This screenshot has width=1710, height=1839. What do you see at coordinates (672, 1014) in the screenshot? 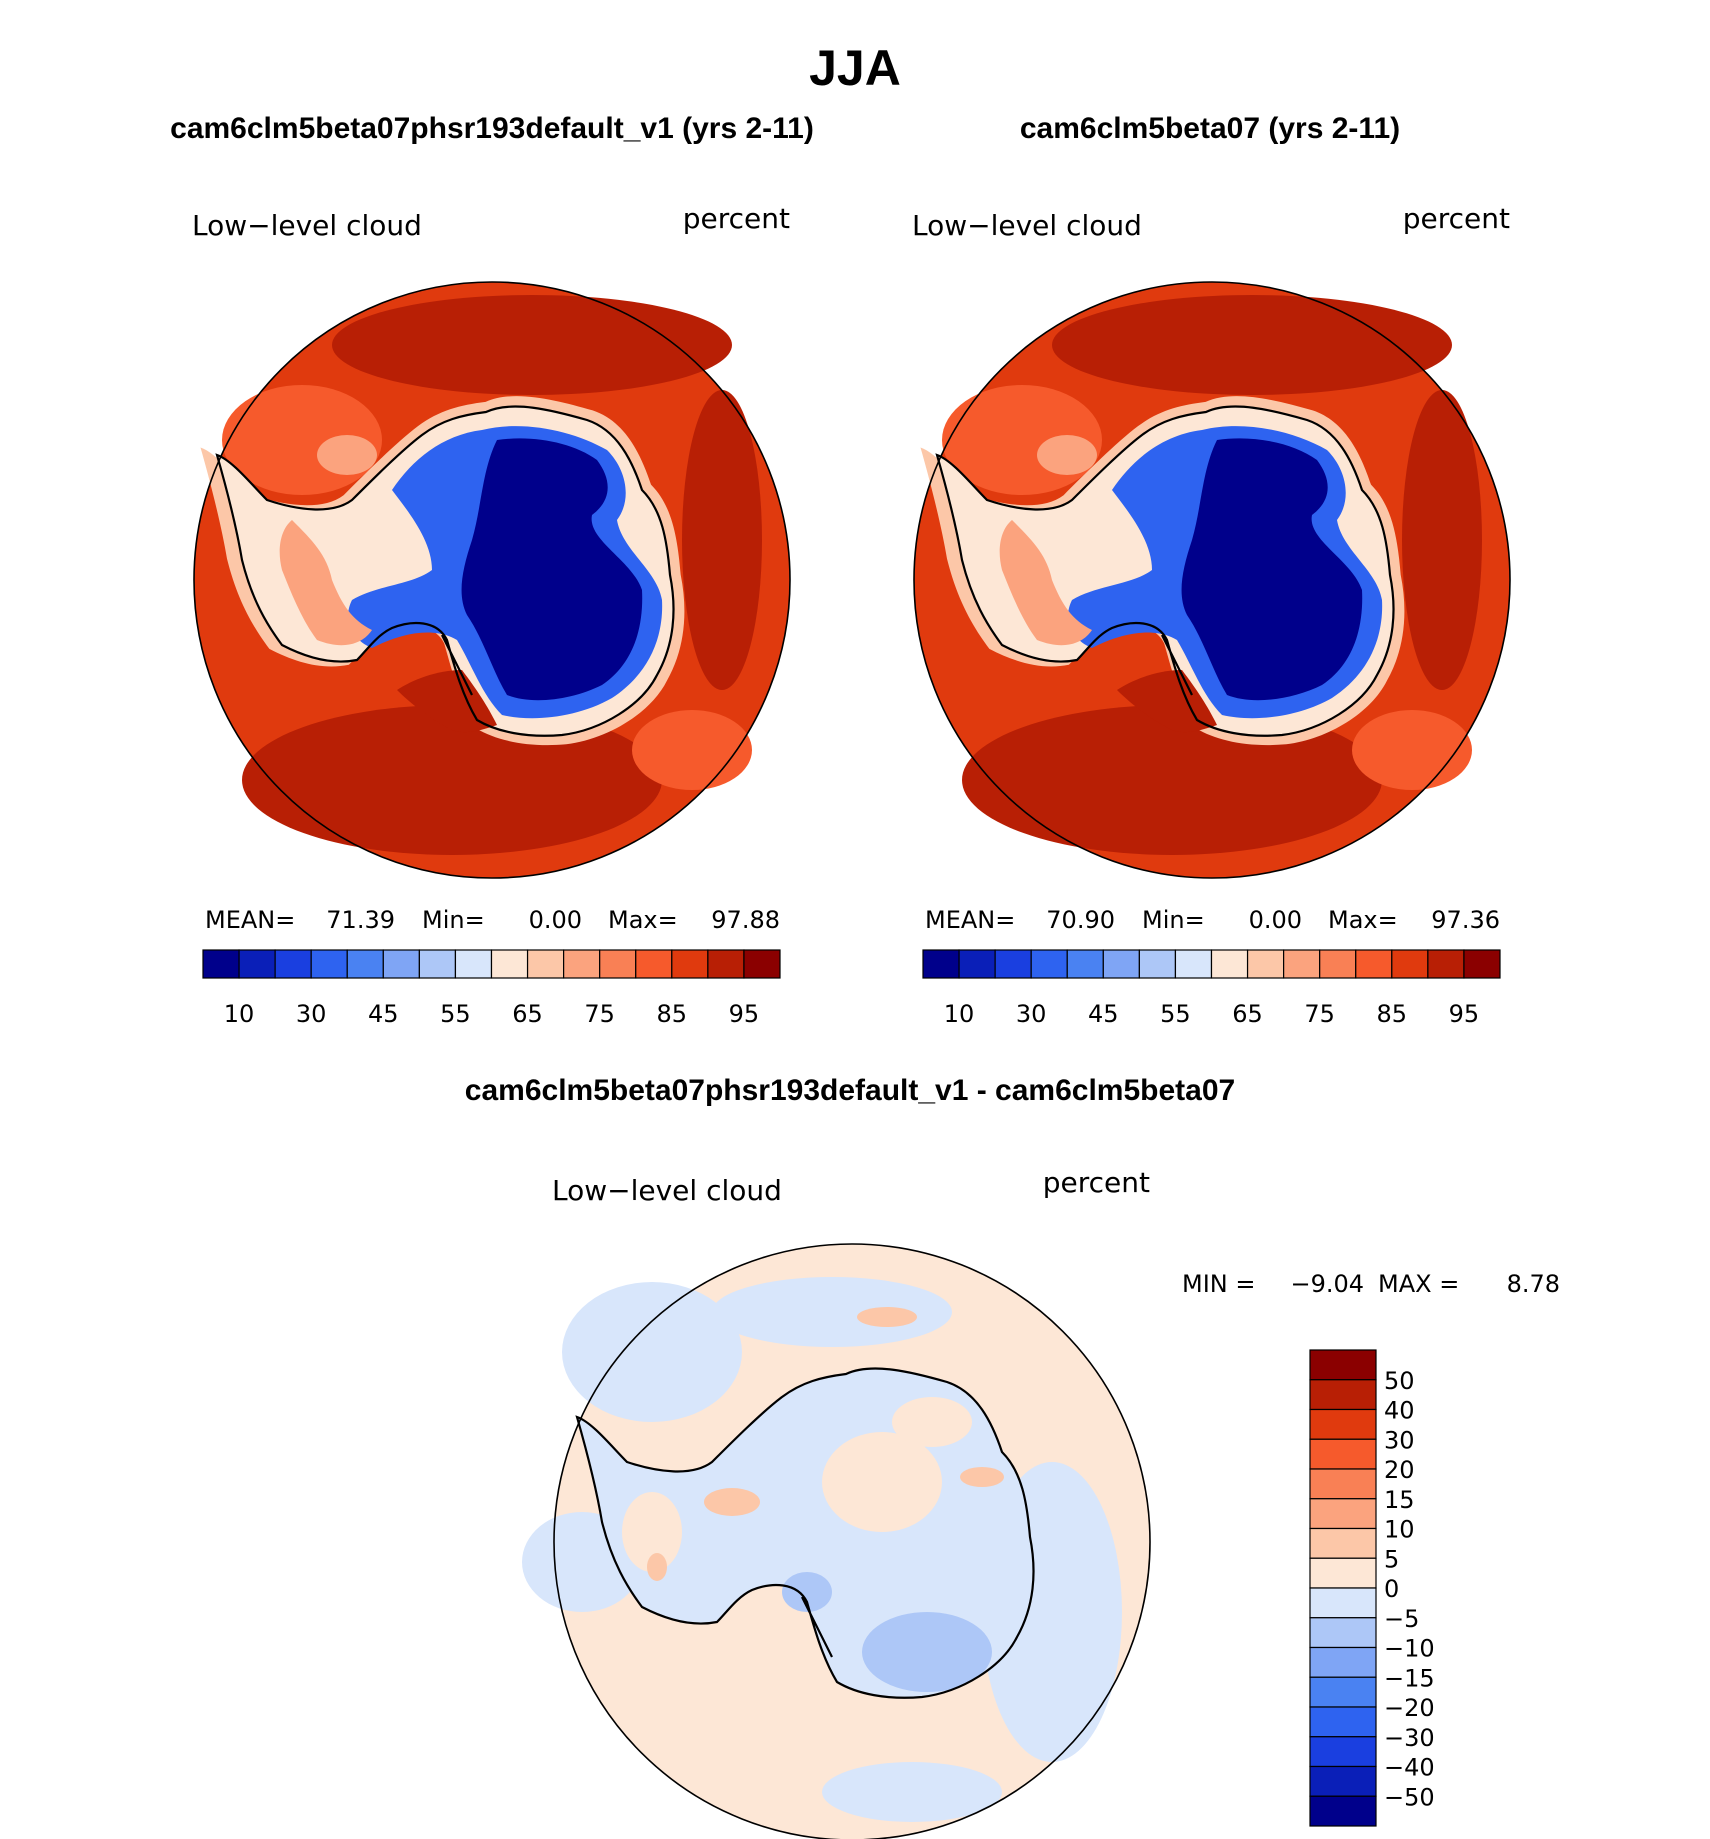
I see `panel1-colorbar-tick-label: 85` at bounding box center [672, 1014].